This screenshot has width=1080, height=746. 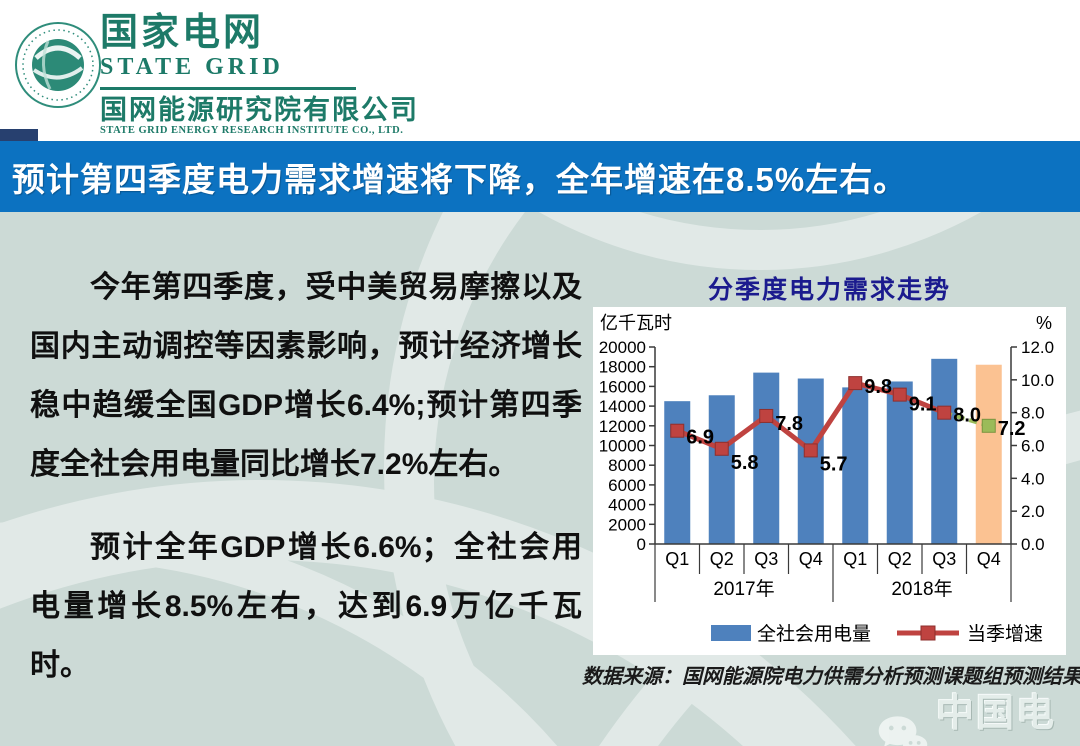 I want to click on svg-text: 4000, so click(x=627, y=505).